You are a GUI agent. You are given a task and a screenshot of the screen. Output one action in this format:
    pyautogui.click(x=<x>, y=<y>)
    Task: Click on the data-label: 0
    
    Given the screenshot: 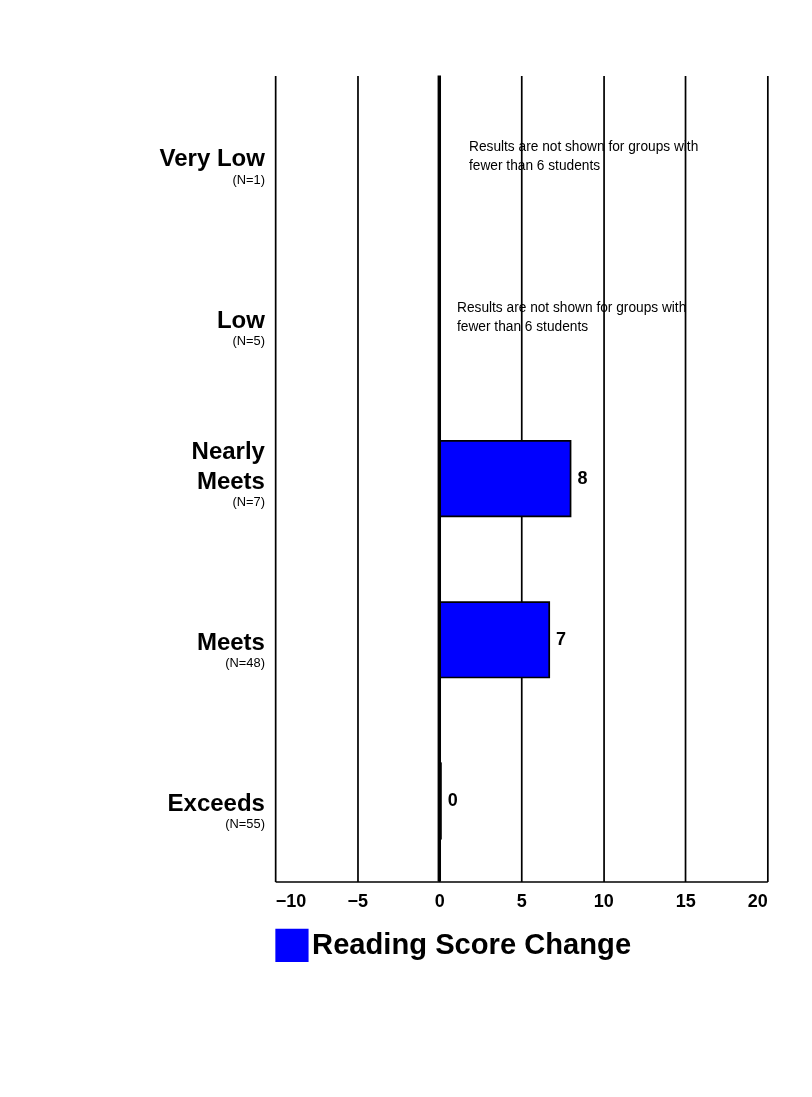 What is the action you would take?
    pyautogui.click(x=452, y=800)
    